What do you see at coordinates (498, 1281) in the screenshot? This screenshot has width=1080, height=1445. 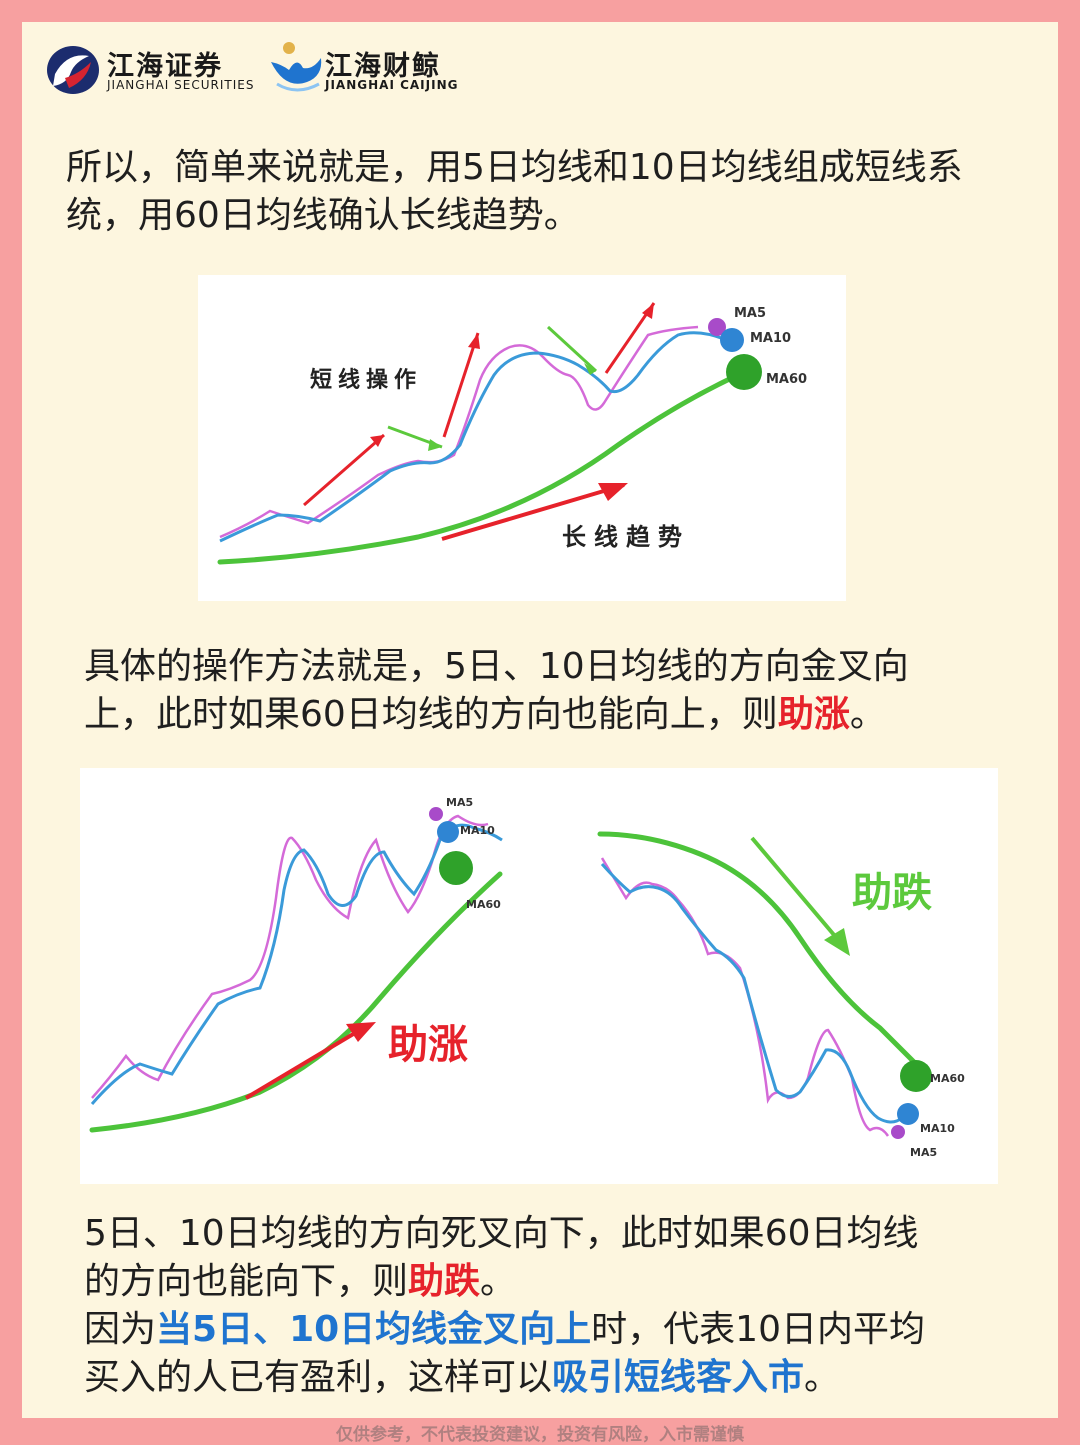 I see `explain-line-2-end: 。` at bounding box center [498, 1281].